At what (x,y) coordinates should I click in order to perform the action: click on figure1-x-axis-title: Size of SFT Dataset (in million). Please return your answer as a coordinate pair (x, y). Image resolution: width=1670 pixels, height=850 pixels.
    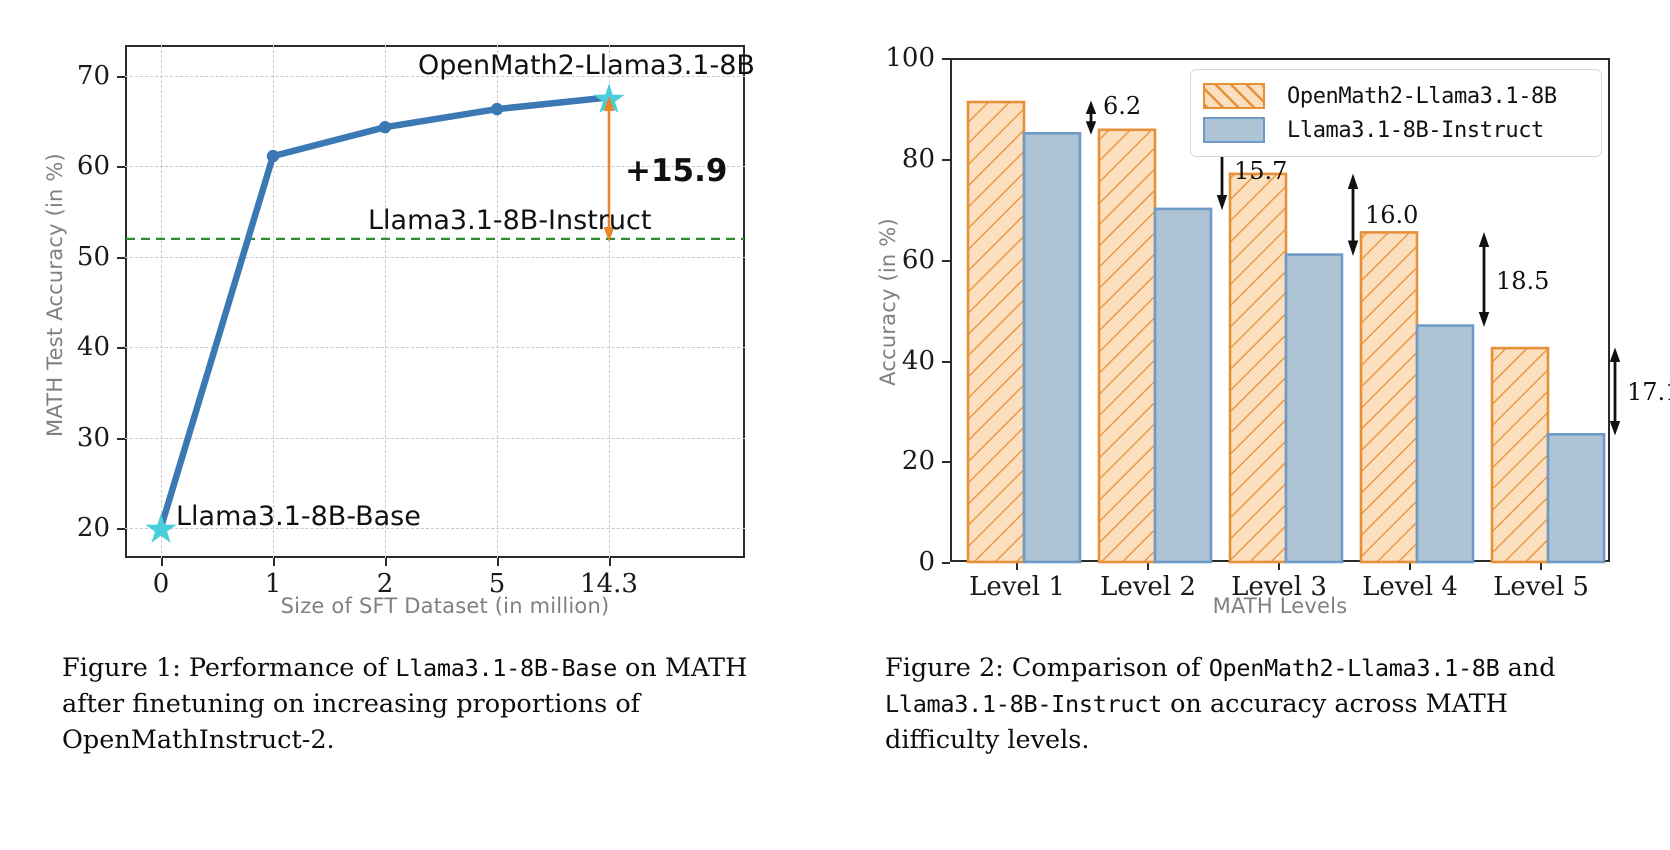
    Looking at the image, I should click on (445, 606).